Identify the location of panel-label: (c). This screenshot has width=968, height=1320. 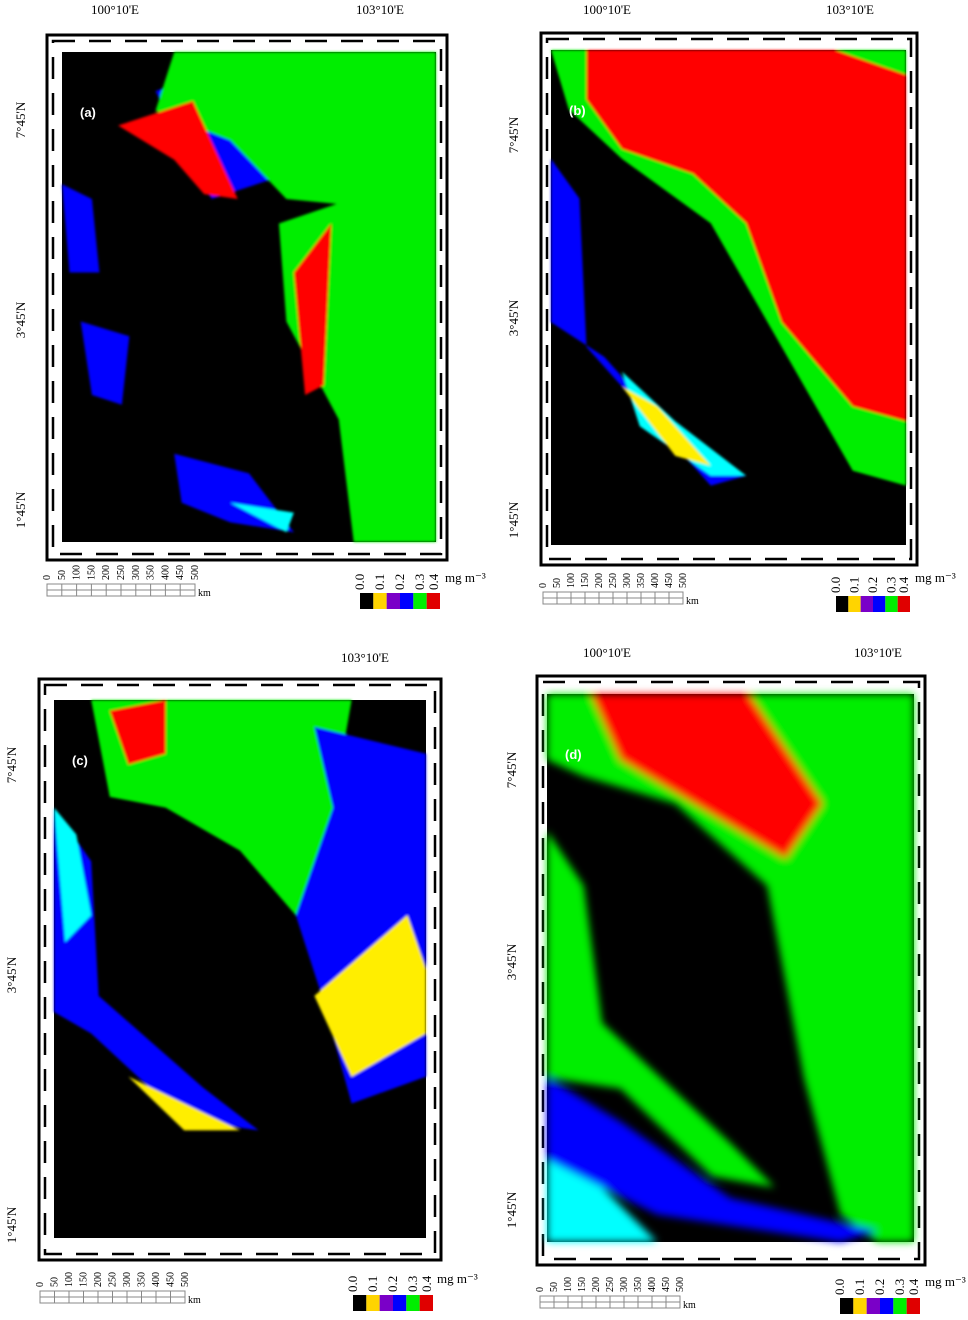
(80, 760).